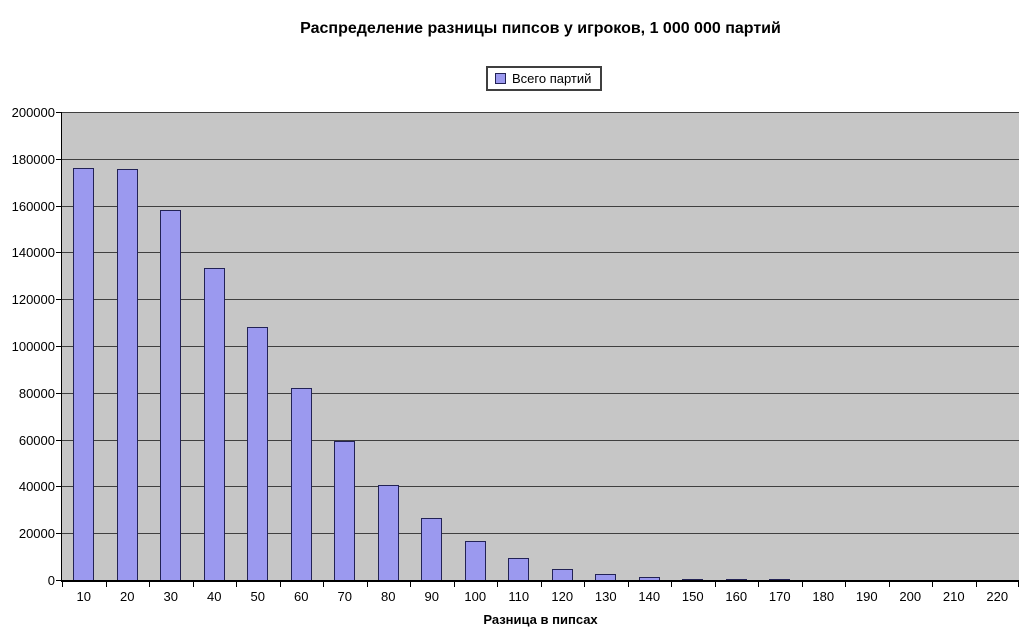 This screenshot has height=637, width=1030. I want to click on x-tick-label: 130, so click(605, 596).